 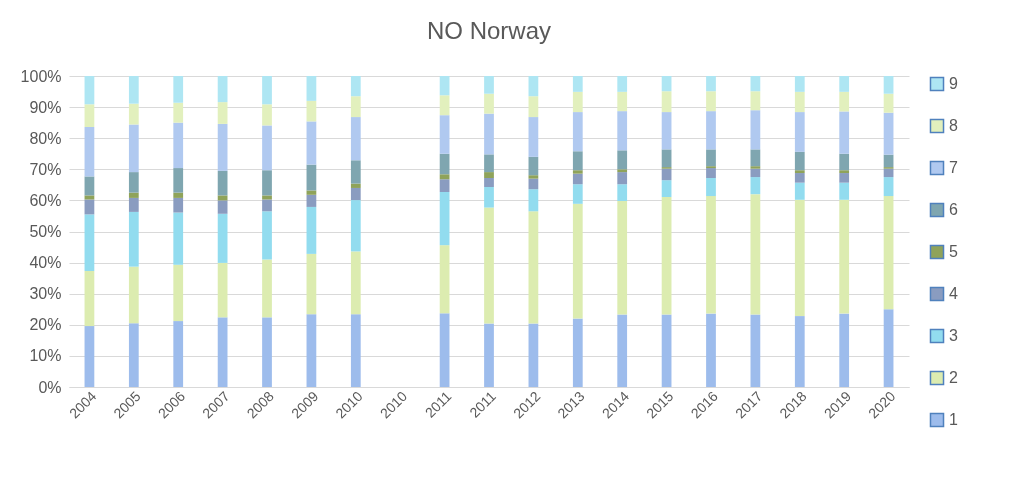 What do you see at coordinates (953, 377) in the screenshot?
I see `legend-label: 2` at bounding box center [953, 377].